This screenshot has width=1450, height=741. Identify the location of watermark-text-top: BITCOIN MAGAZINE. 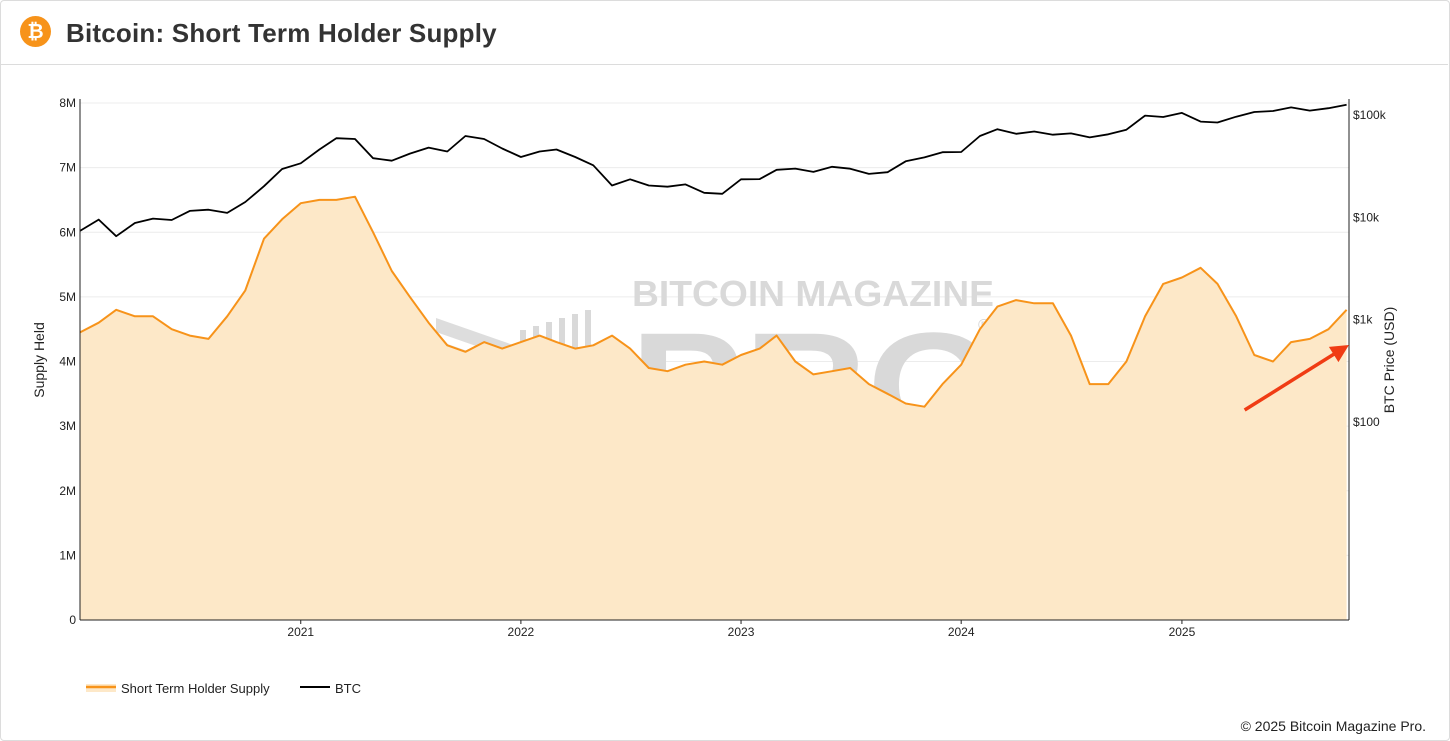
(813, 293).